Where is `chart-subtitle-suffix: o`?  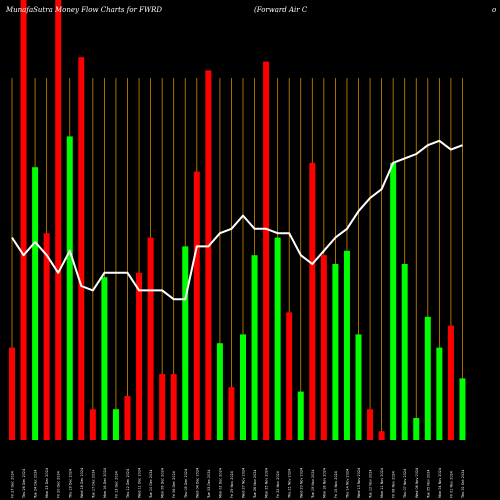
chart-subtitle-suffix: o is located at coordinates (494, 10).